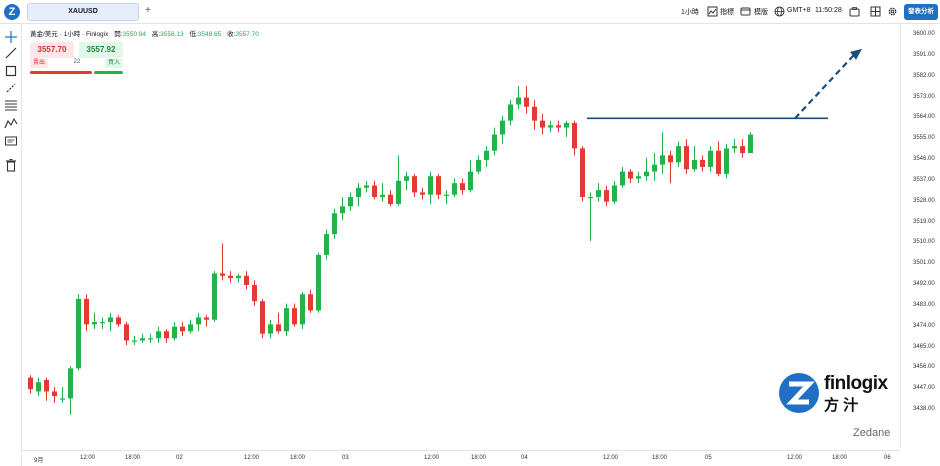 The width and height of the screenshot is (940, 466). What do you see at coordinates (11, 105) in the screenshot?
I see `fibonacci-icon` at bounding box center [11, 105].